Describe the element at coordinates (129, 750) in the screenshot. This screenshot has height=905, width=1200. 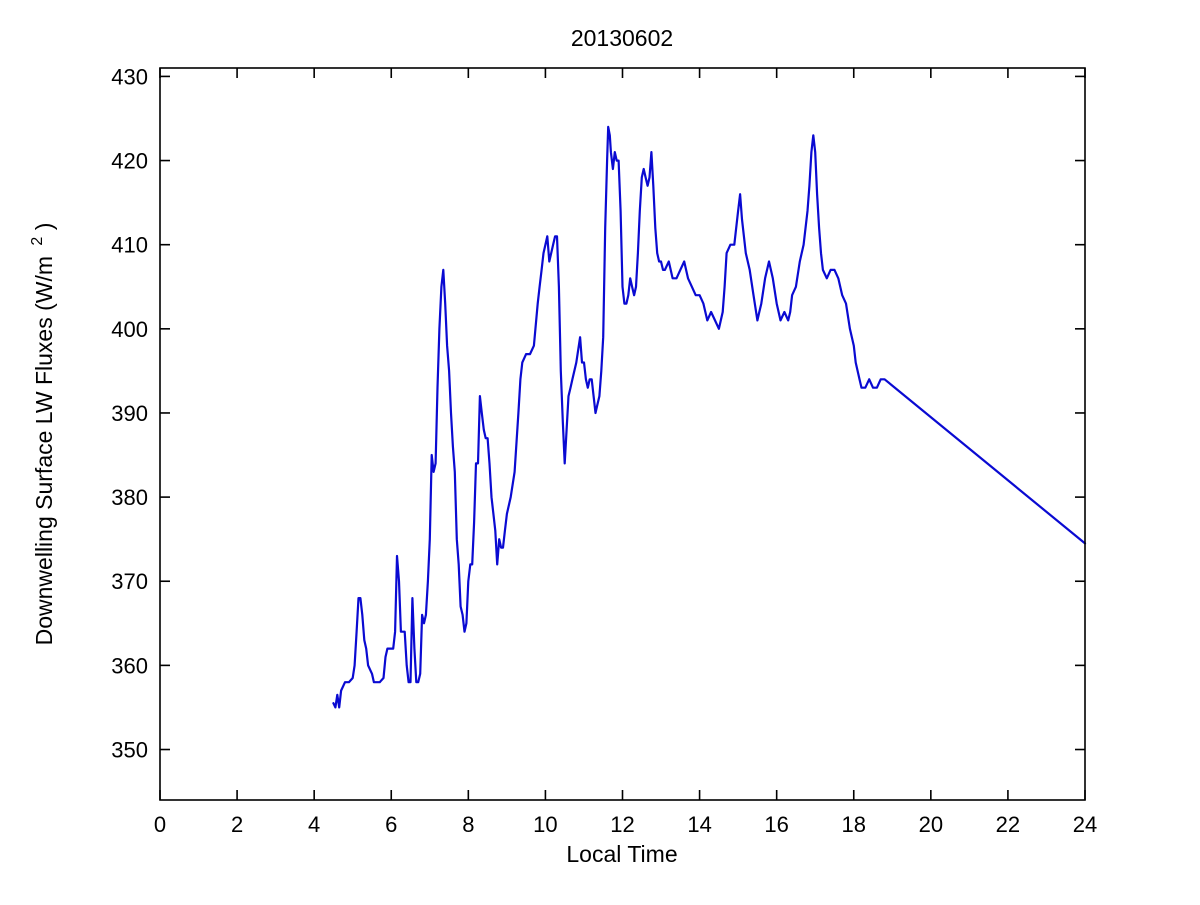
I see `y-tick-label: 350` at that location.